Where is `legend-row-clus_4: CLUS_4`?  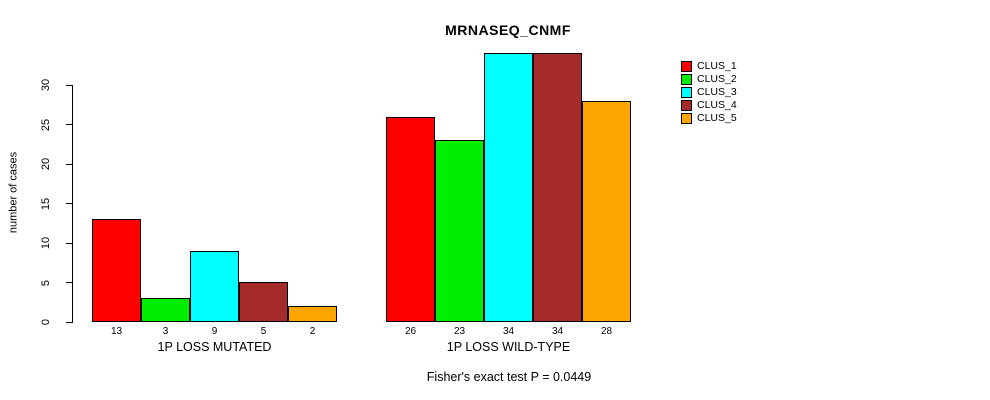 legend-row-clus_4: CLUS_4 is located at coordinates (709, 105).